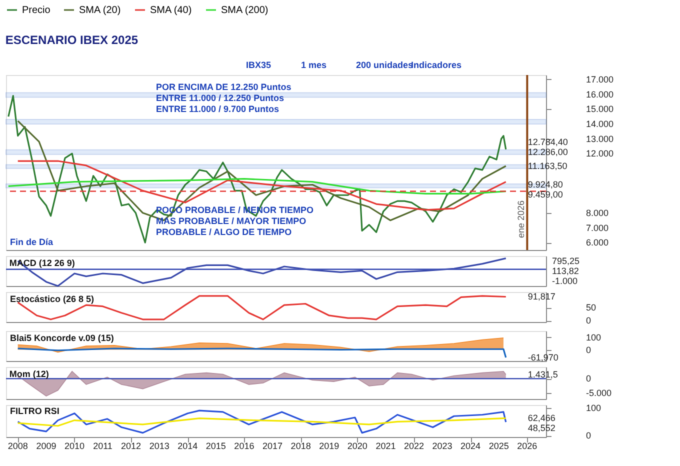 The height and width of the screenshot is (466, 680). What do you see at coordinates (543, 374) in the screenshot?
I see `annotation: 1.431,5` at bounding box center [543, 374].